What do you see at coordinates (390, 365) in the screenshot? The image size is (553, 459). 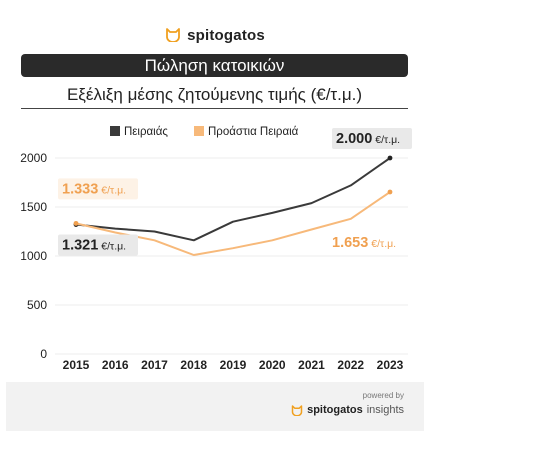 I see `x-tick-label: 2023` at bounding box center [390, 365].